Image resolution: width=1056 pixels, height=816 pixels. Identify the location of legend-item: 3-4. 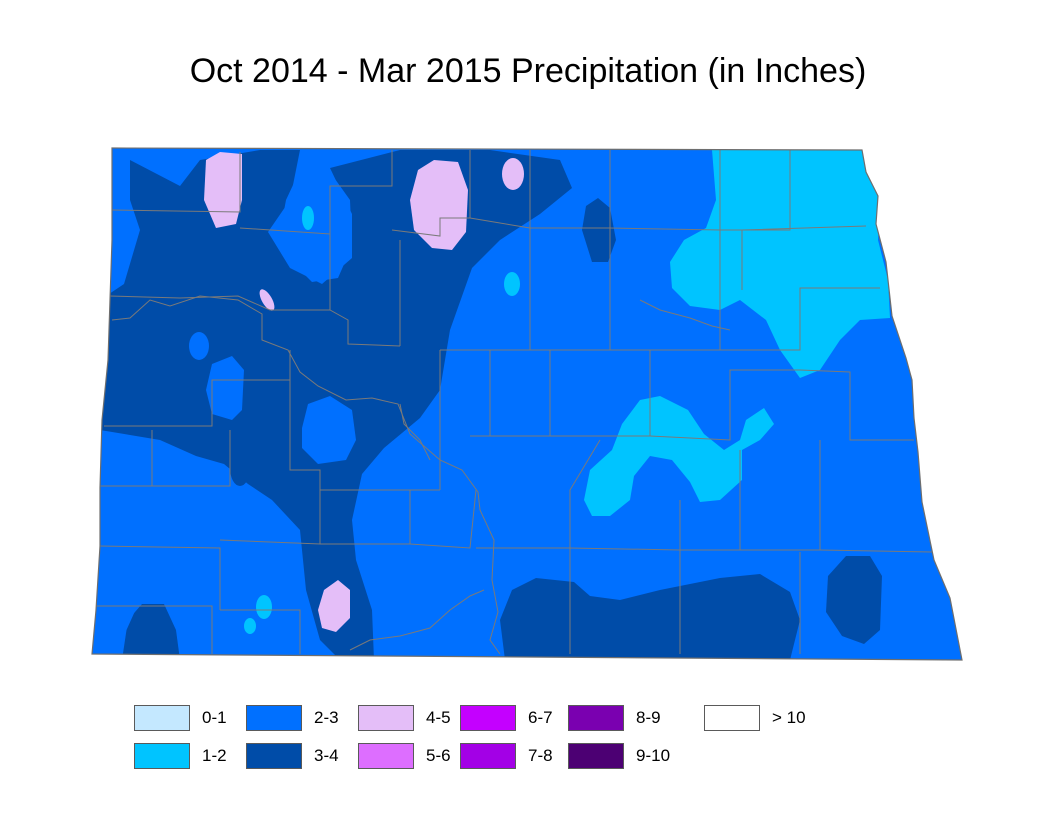
(292, 756).